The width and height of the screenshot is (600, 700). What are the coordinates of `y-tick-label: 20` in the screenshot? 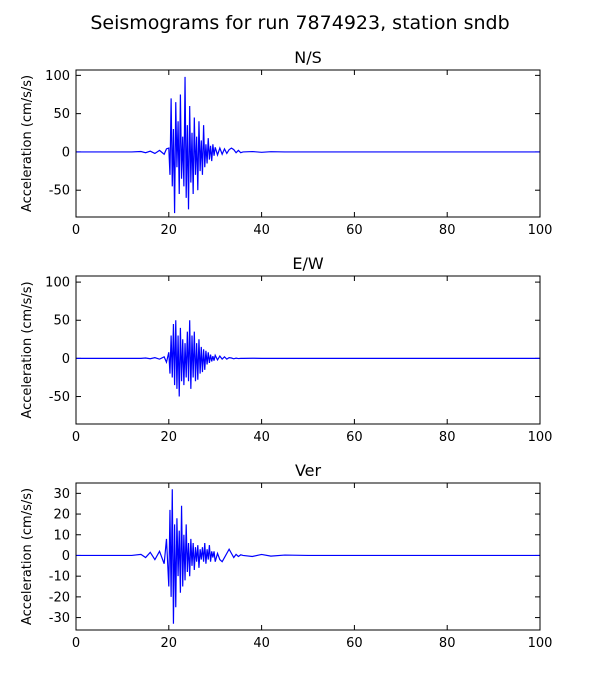 It's located at (61, 515).